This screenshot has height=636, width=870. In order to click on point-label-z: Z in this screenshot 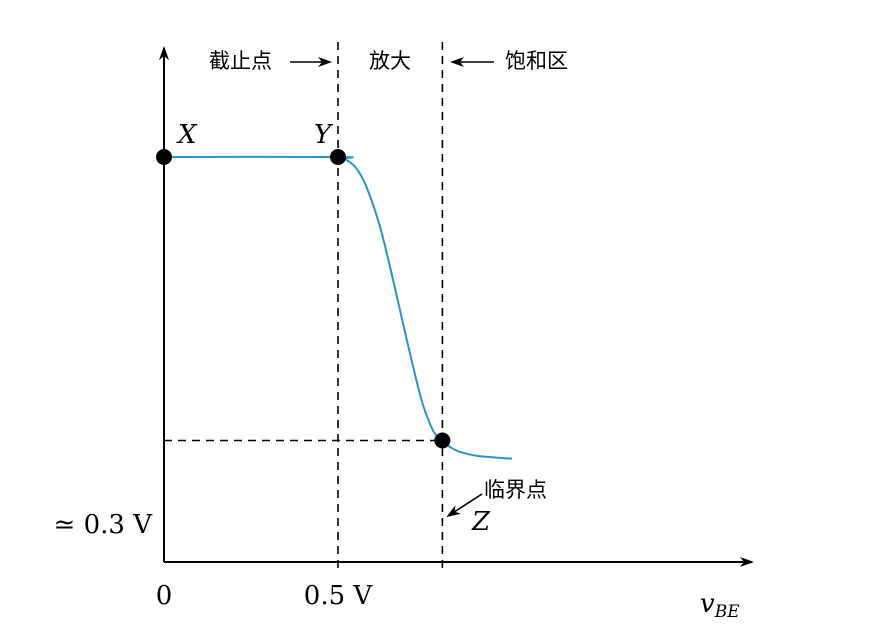, I will do `click(481, 522)`.